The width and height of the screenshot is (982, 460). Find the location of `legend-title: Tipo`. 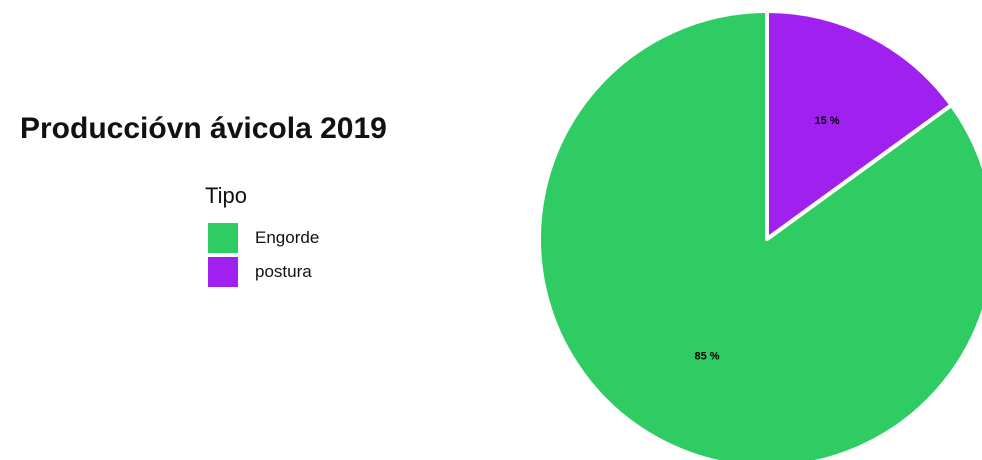

legend-title: Tipo is located at coordinates (226, 195).